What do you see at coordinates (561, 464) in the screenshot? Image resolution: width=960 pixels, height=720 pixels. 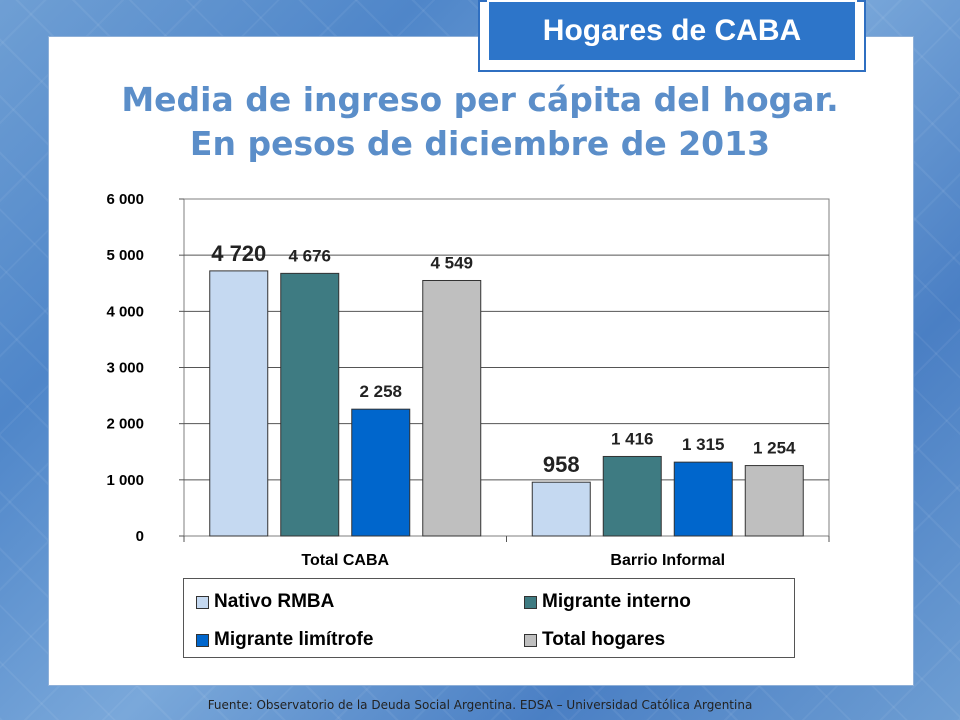 I see `data-label: 958` at bounding box center [561, 464].